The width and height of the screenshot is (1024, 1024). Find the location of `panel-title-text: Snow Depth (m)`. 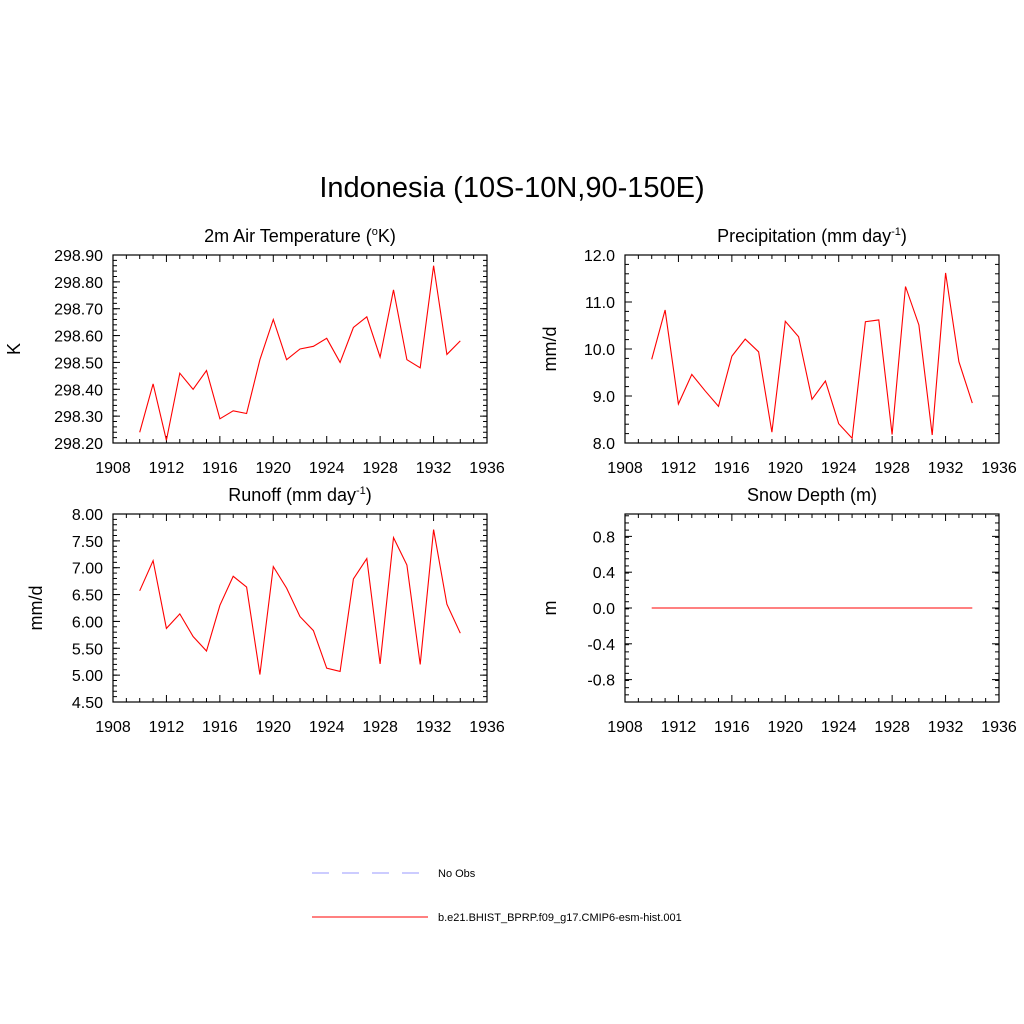

panel-title-text: Snow Depth (m) is located at coordinates (812, 495).